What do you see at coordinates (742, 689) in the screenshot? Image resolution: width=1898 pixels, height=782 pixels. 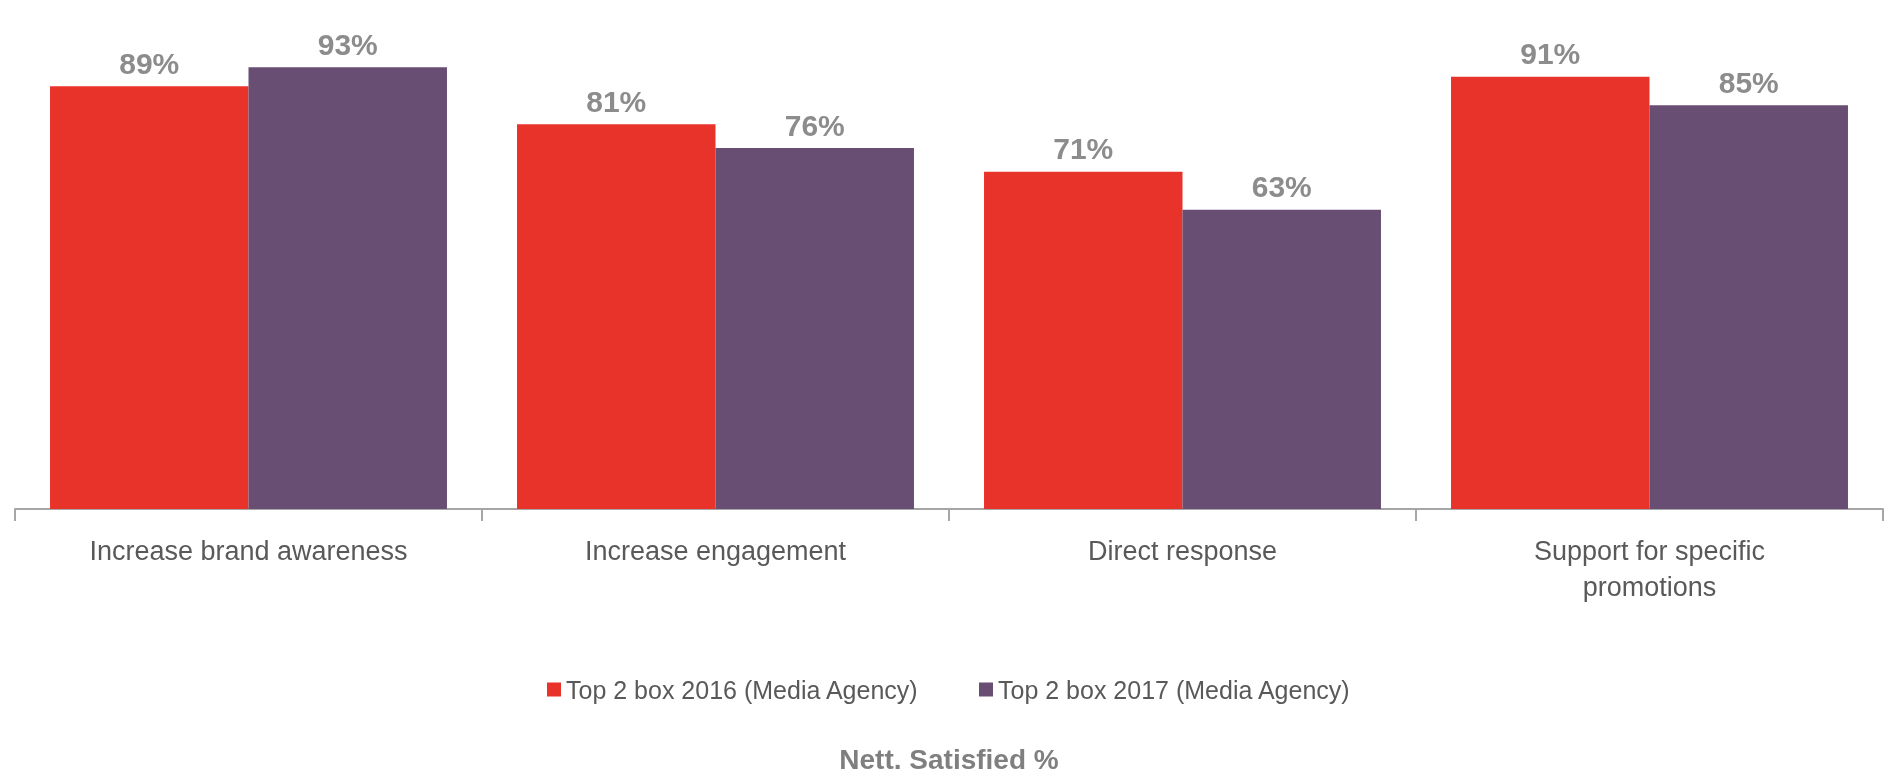 I see `legend-label: Top 2 box 2016 (Media Agency)` at bounding box center [742, 689].